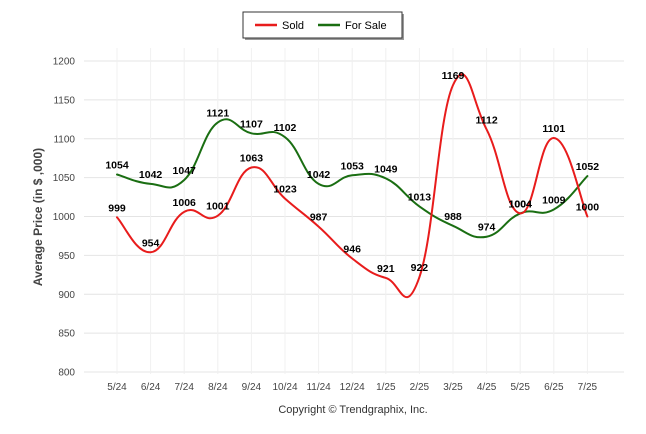  What do you see at coordinates (352, 410) in the screenshot?
I see `copyright-credit: Copyright © Trendgraphix, Inc.` at bounding box center [352, 410].